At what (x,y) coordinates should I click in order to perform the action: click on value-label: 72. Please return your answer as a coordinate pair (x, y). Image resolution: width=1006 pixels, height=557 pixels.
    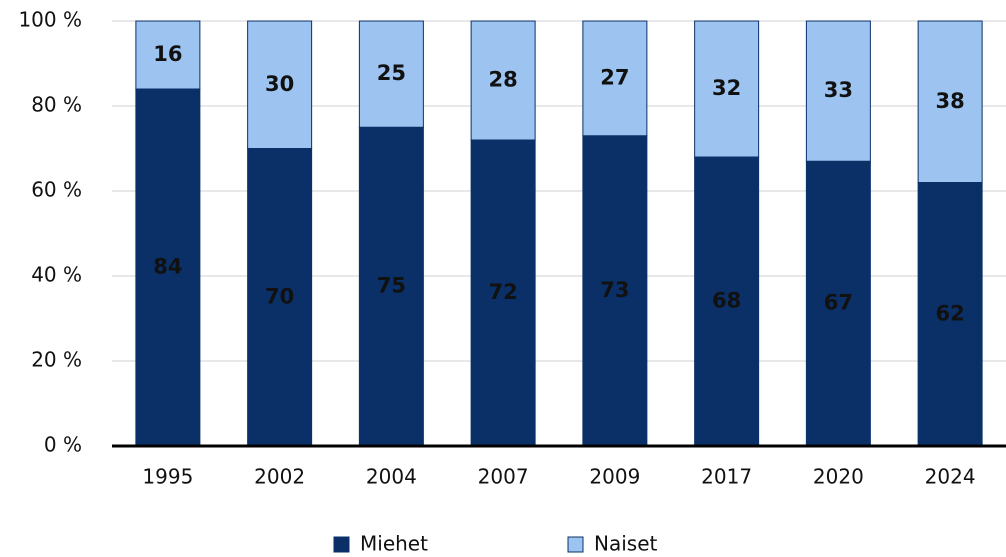
    Looking at the image, I should click on (503, 292).